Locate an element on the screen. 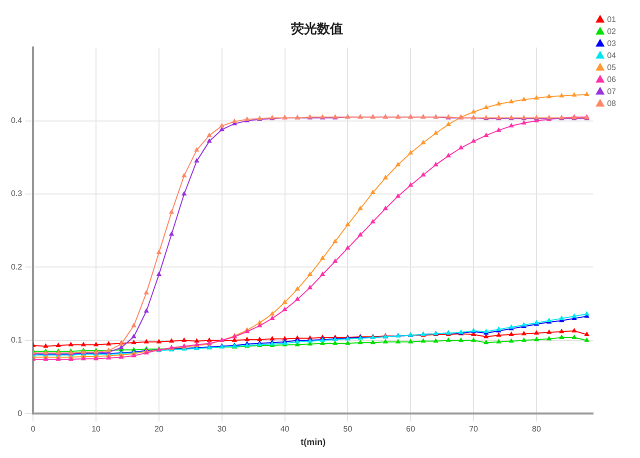  chart-title: 荧光数值 is located at coordinates (316, 30).